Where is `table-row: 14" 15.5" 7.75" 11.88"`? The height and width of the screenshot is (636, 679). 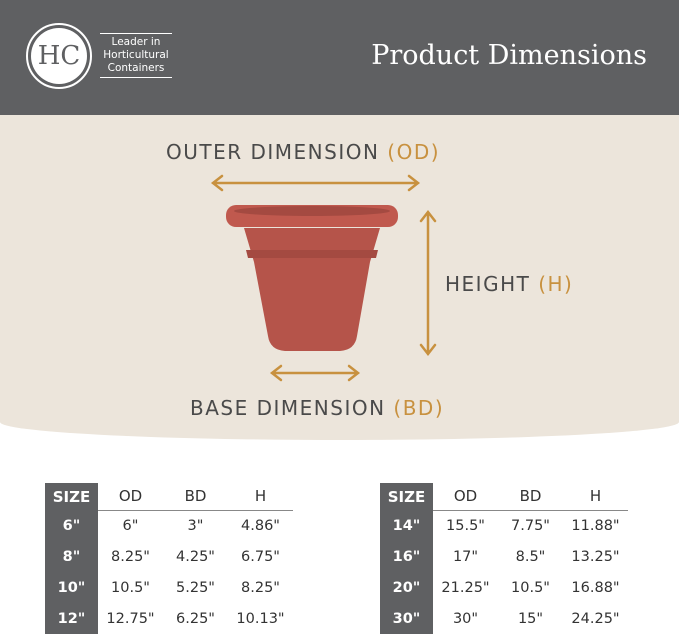 table-row: 14" 15.5" 7.75" 11.88" is located at coordinates (504, 525).